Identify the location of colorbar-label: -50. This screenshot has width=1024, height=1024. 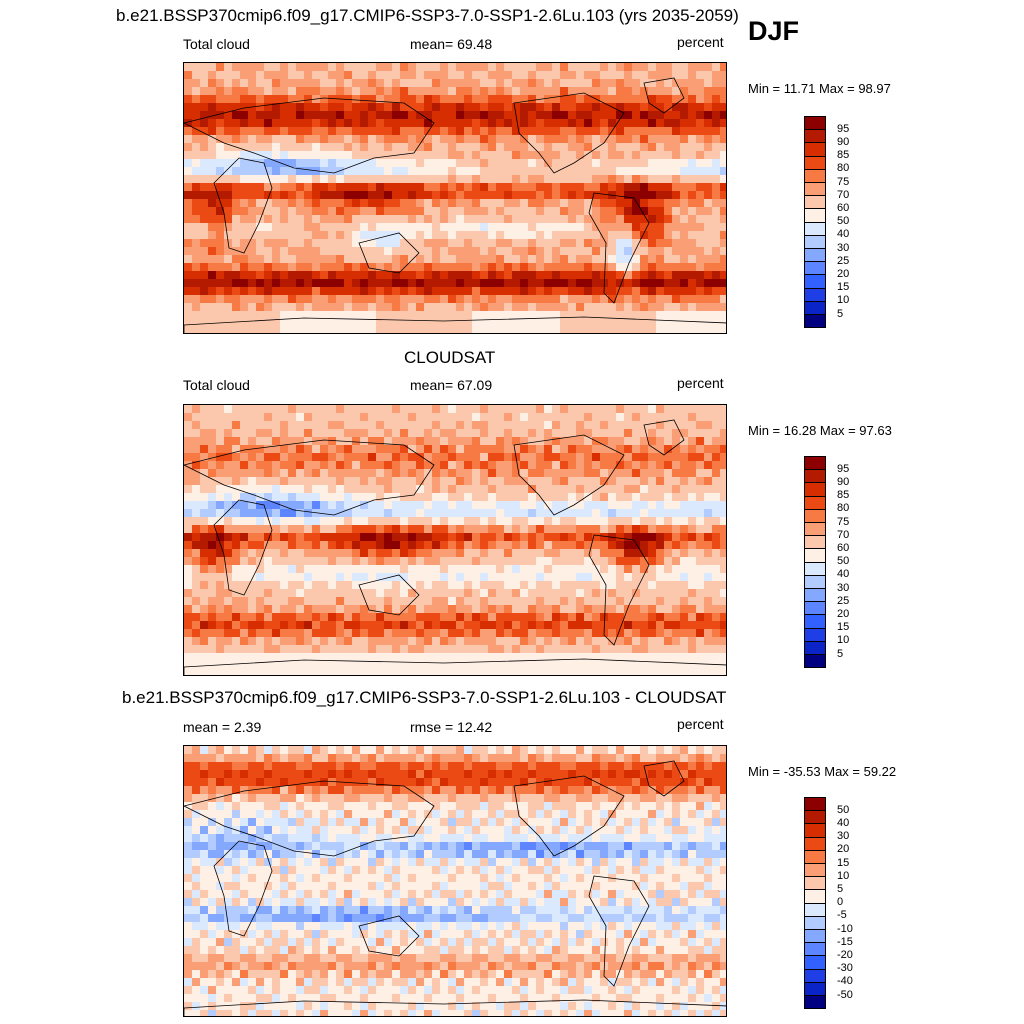
(845, 994).